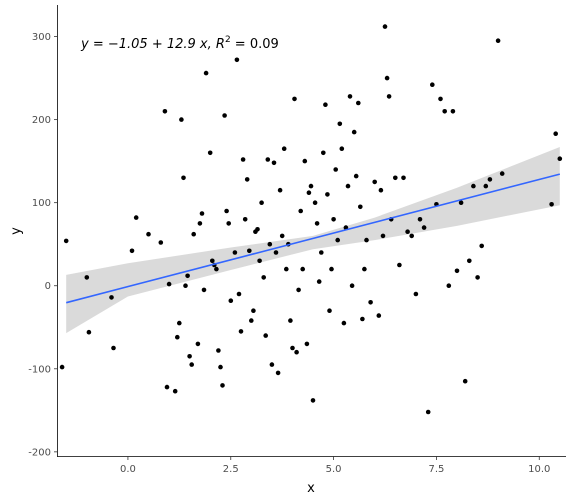 The height and width of the screenshot is (500, 573). Describe the element at coordinates (16, 231) in the screenshot. I see `y-axis-title: y` at that location.